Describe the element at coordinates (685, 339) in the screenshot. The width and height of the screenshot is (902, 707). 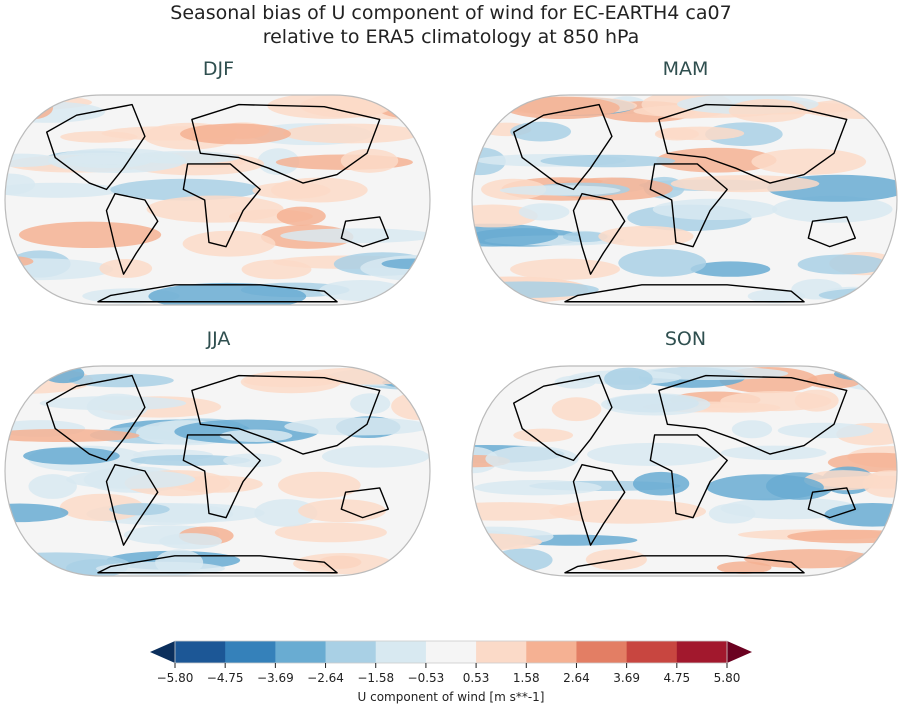
I see `panel-title-son: SON` at that location.